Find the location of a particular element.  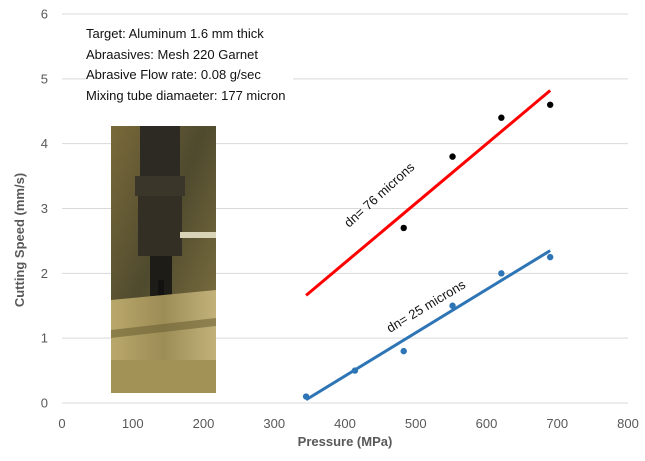

x-tick-8: 800 is located at coordinates (628, 423).